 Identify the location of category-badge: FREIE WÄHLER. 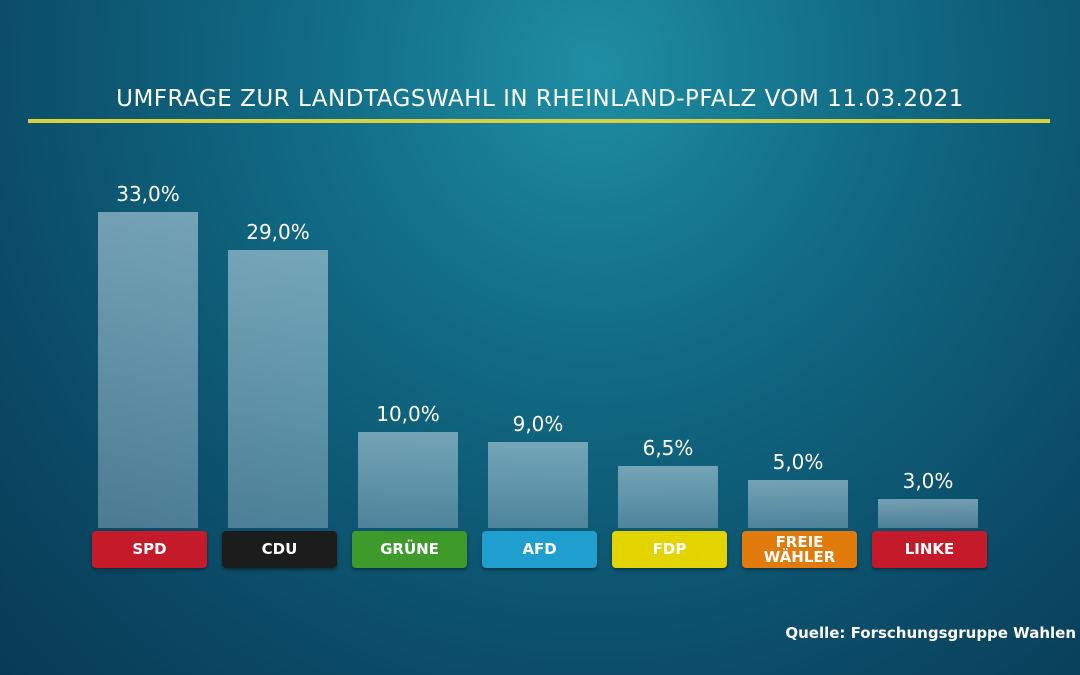
(799, 549).